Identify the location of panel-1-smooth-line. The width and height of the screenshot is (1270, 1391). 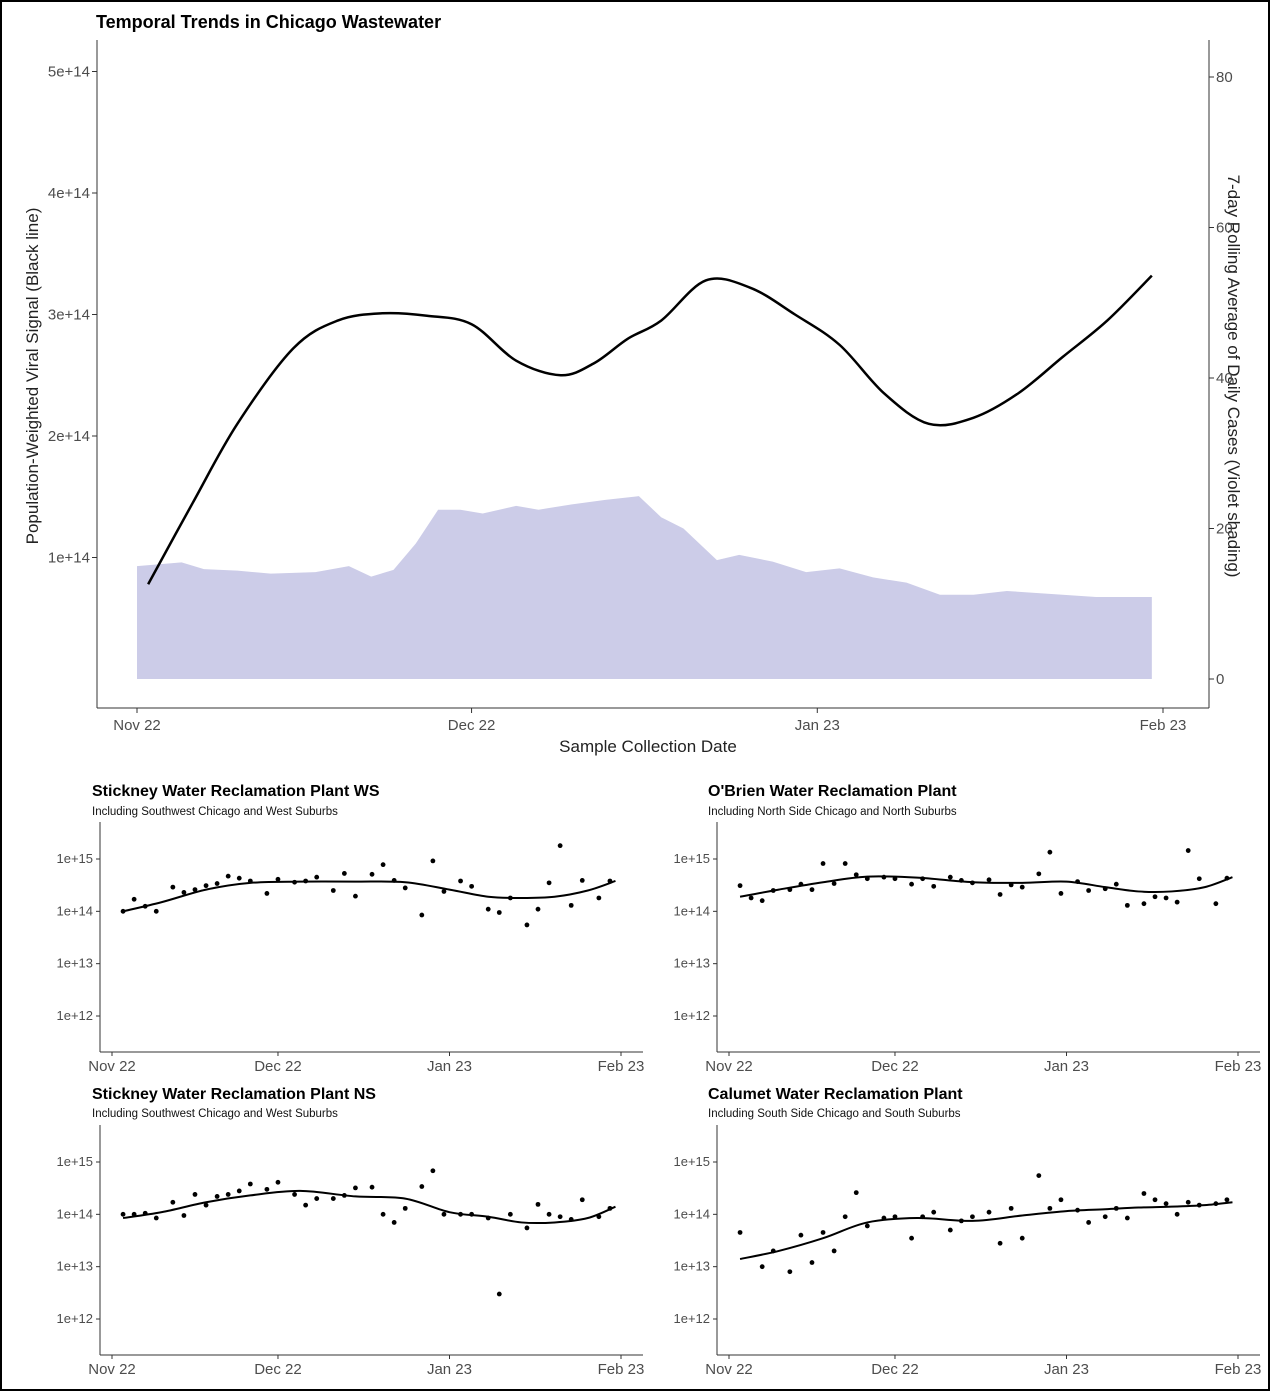
(369, 896).